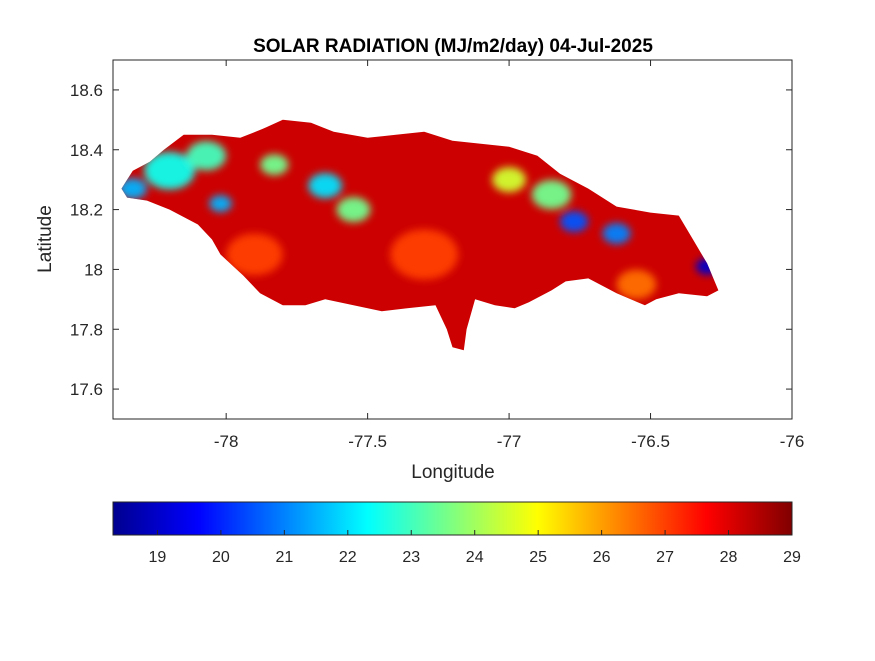 The width and height of the screenshot is (875, 661). What do you see at coordinates (475, 548) in the screenshot?
I see `colorbar-ticks: 19 20 21 22 23 24 25 26 27 28 29` at bounding box center [475, 548].